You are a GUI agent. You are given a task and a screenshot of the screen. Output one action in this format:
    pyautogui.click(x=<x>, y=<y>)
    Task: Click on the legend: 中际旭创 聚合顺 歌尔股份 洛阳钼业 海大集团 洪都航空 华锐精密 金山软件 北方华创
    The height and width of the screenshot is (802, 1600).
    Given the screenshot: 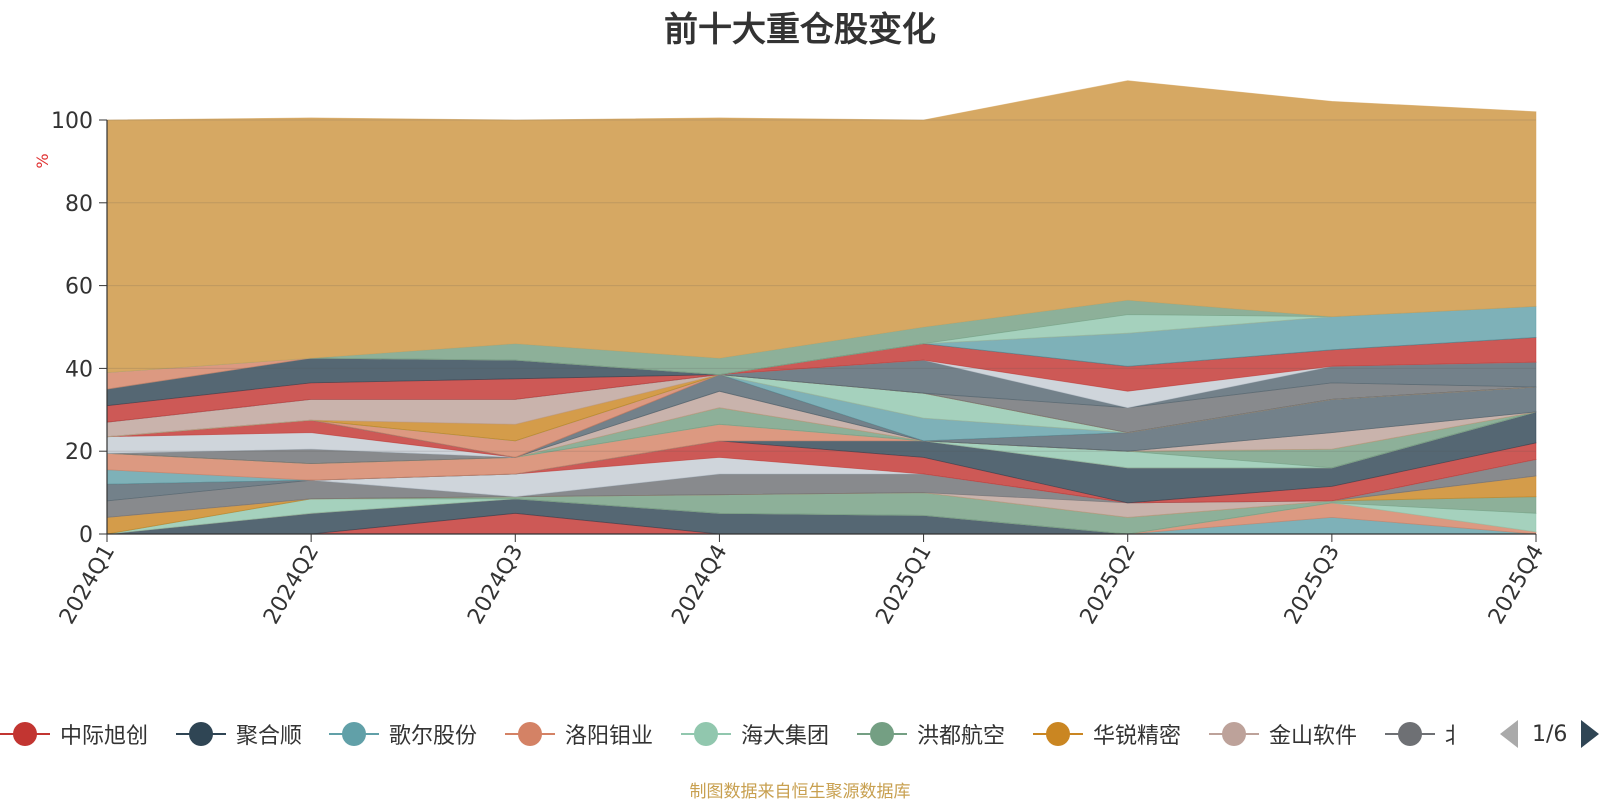 What is the action you would take?
    pyautogui.click(x=727, y=734)
    